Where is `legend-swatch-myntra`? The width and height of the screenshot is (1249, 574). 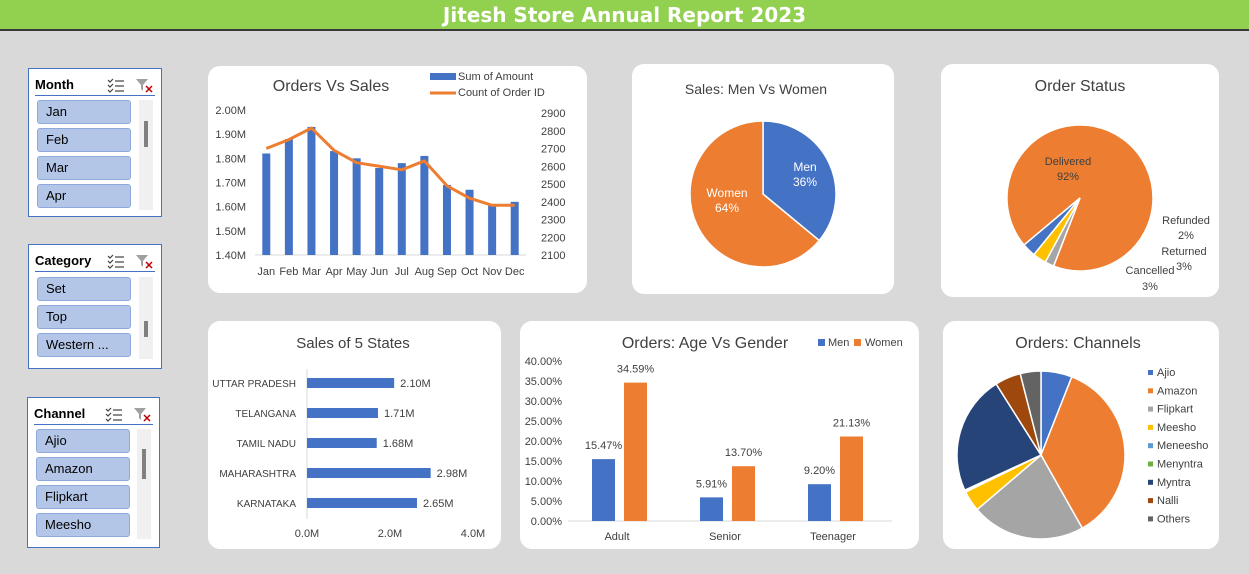
legend-swatch-myntra is located at coordinates (1150, 482).